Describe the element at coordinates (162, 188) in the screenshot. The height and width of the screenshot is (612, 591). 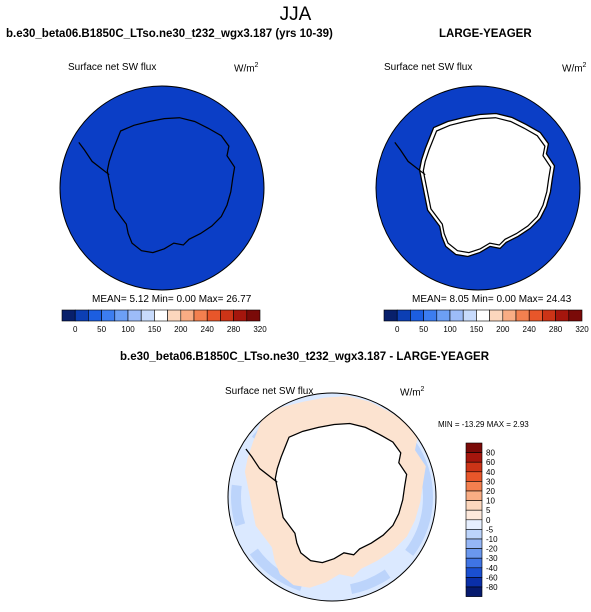
I see `case-polar-map` at that location.